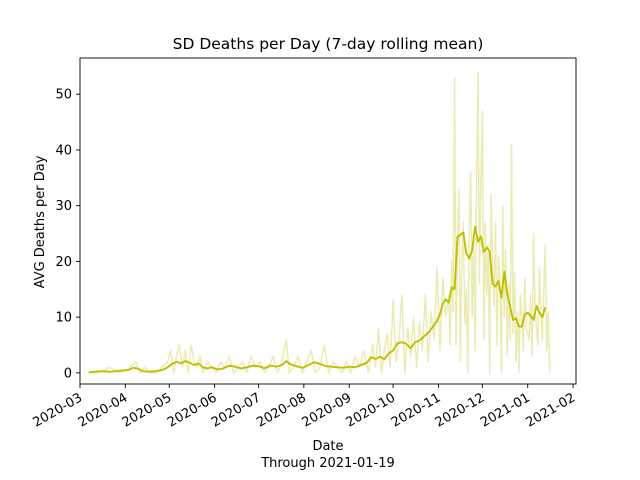  I want to click on x-tick-label: 2020-09, so click(327, 410).